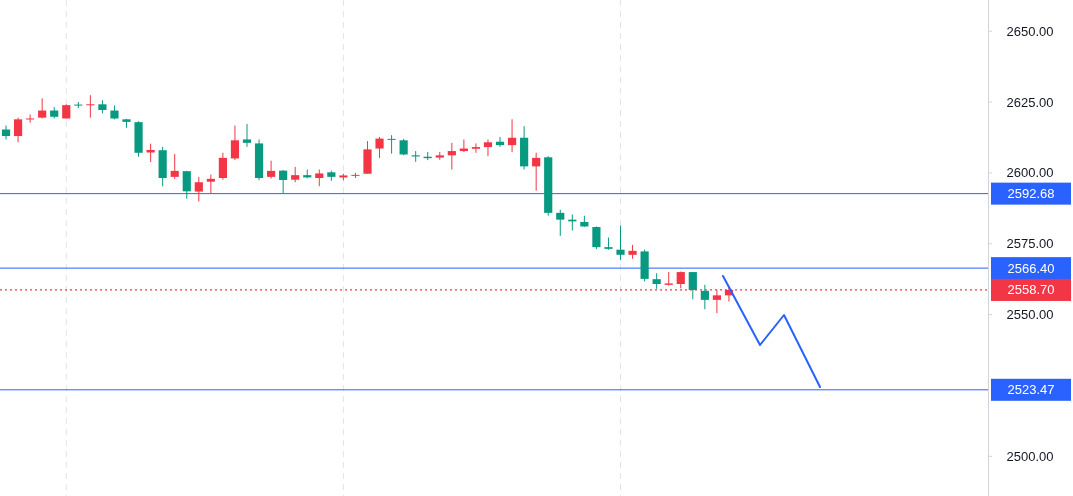 Image resolution: width=1073 pixels, height=496 pixels. Describe the element at coordinates (1031, 390) in the screenshot. I see `ref-line-label: 2523.47` at that location.